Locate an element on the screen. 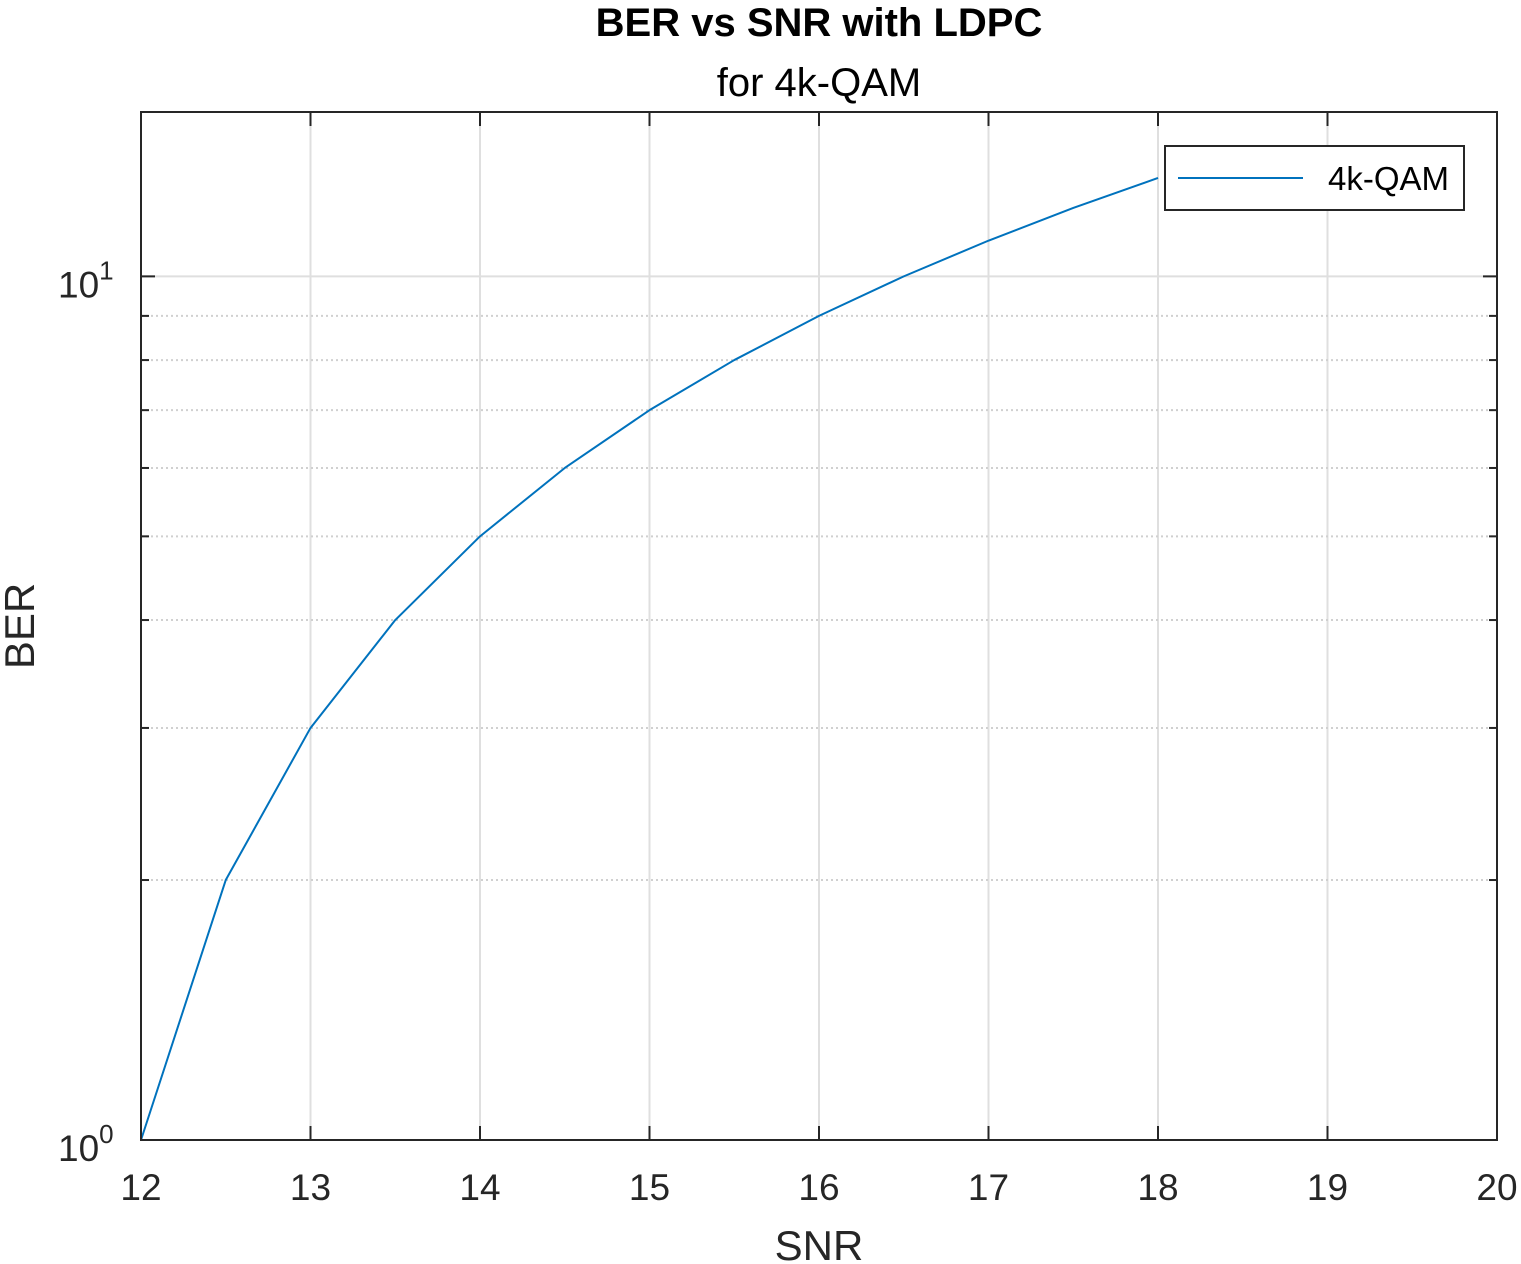  legend: 4k-QAM is located at coordinates (1314, 178).